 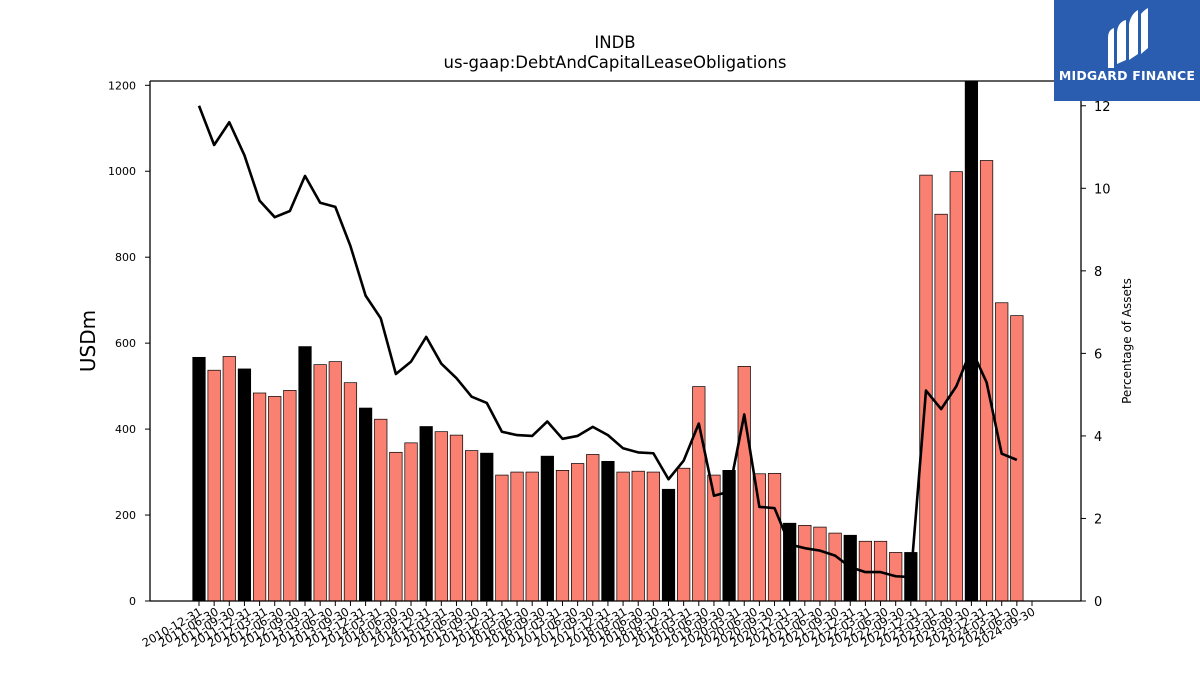 I want to click on y-tick-label: 400, so click(x=125, y=429).